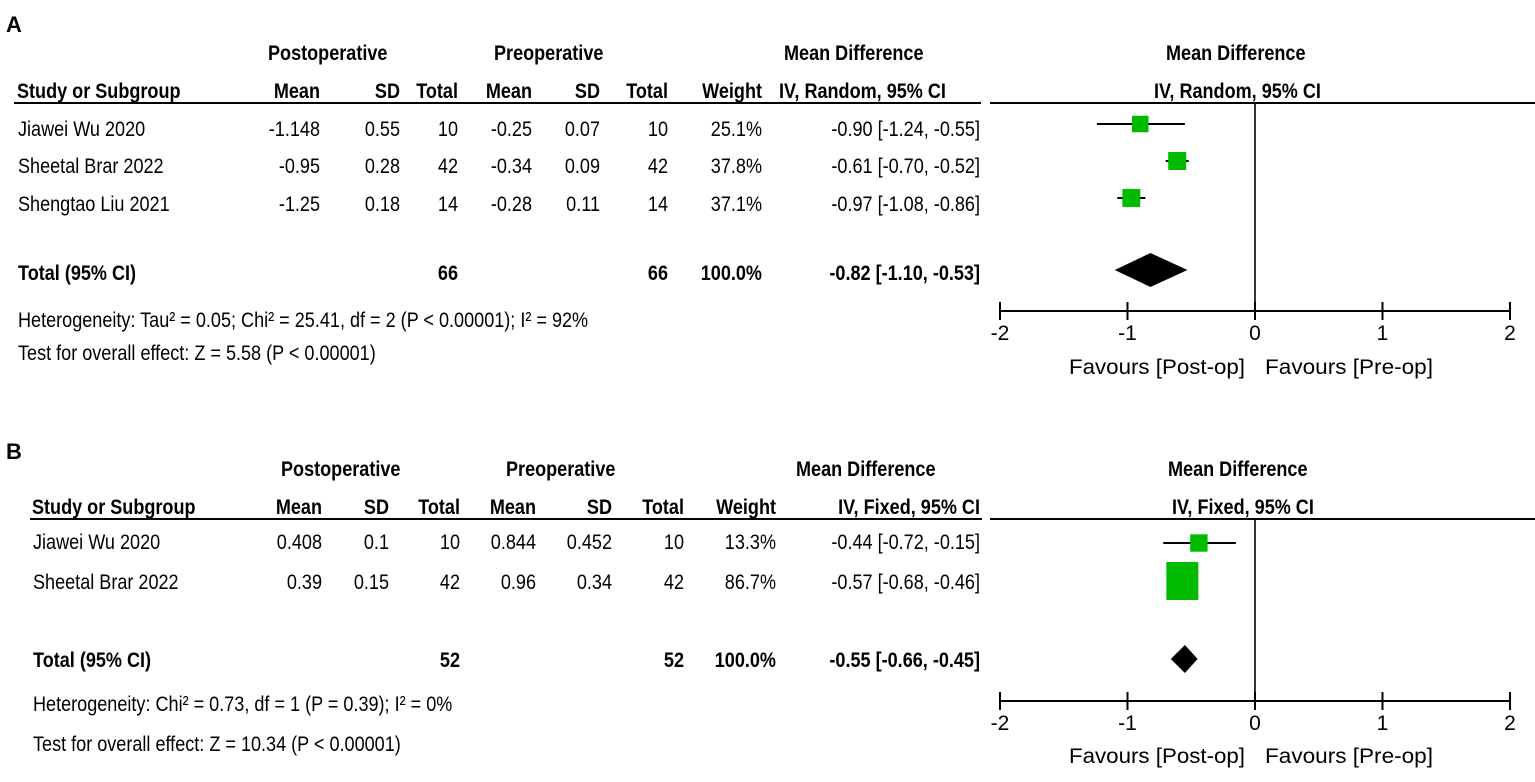  What do you see at coordinates (513, 542) in the screenshot?
I see `cell-mean2: 0.844` at bounding box center [513, 542].